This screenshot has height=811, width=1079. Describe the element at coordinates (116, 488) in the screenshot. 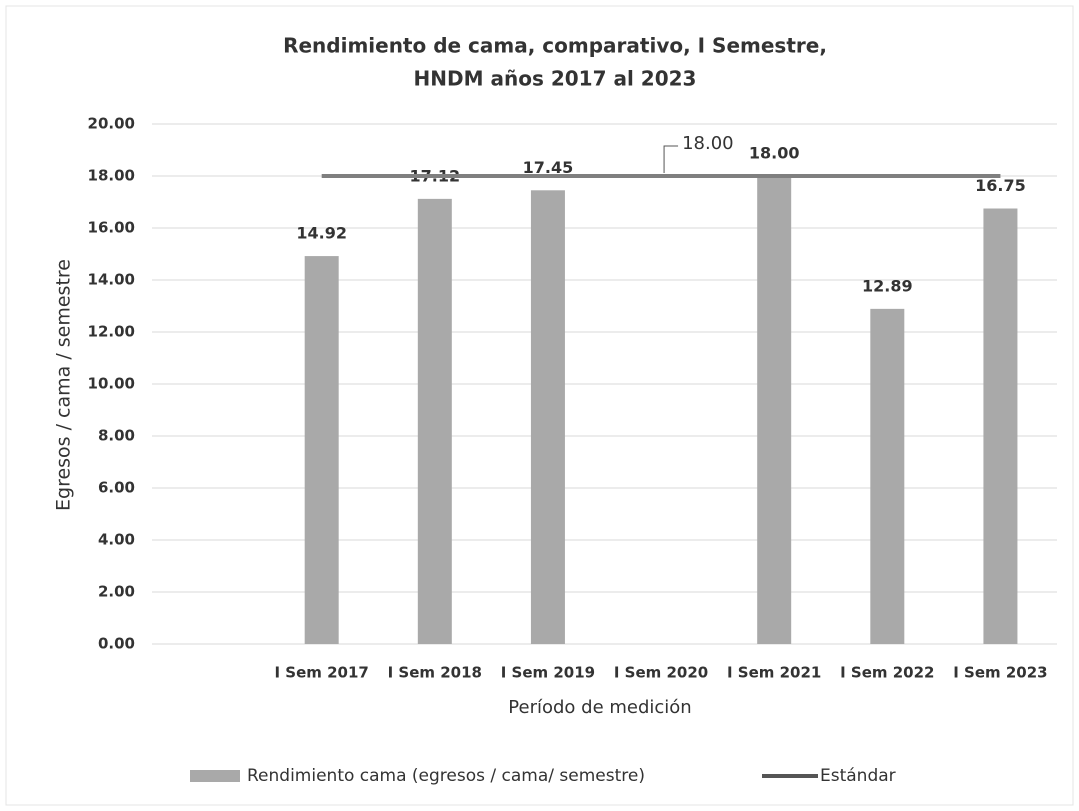

I see `y-tick-label: 6.00` at that location.